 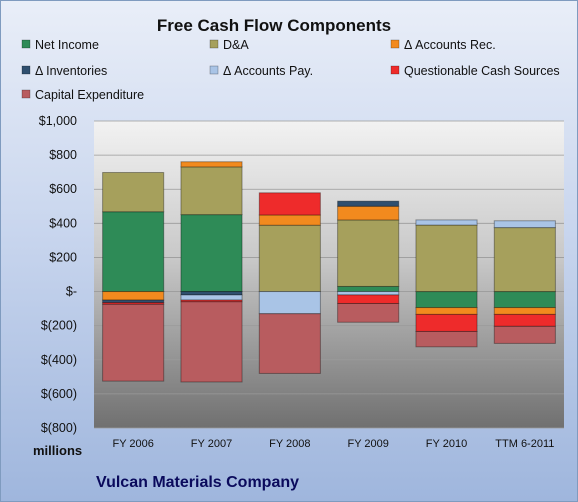 I want to click on x-category-label: FY 2006, so click(x=132, y=444).